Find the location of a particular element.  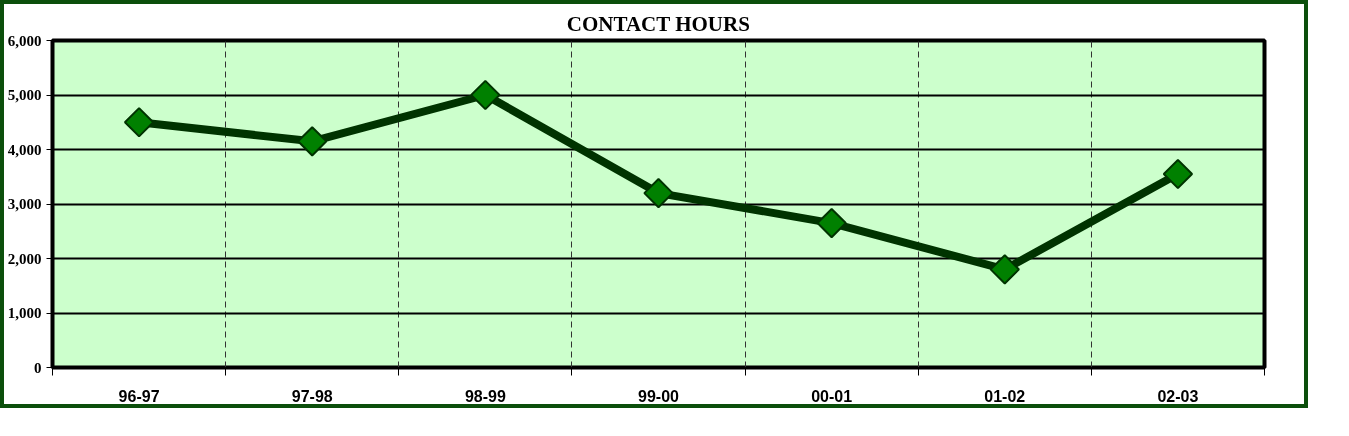

y-tick-label: 6,000 is located at coordinates (24, 40).